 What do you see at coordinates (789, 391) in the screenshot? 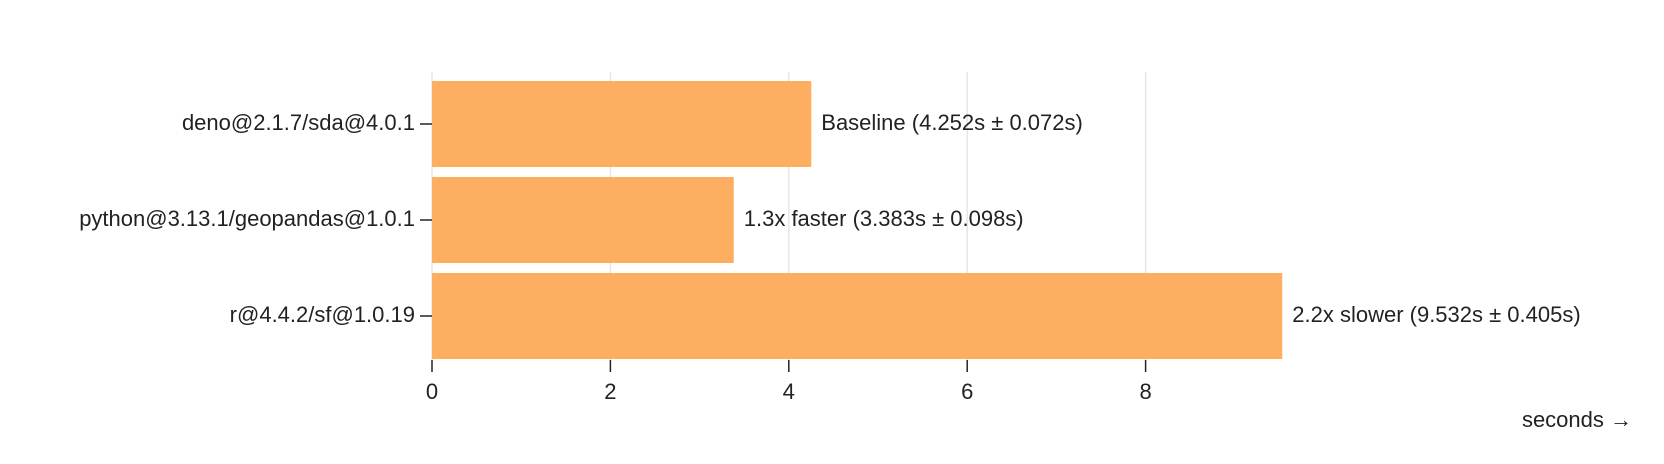
I see `x-tick-label: 4` at bounding box center [789, 391].